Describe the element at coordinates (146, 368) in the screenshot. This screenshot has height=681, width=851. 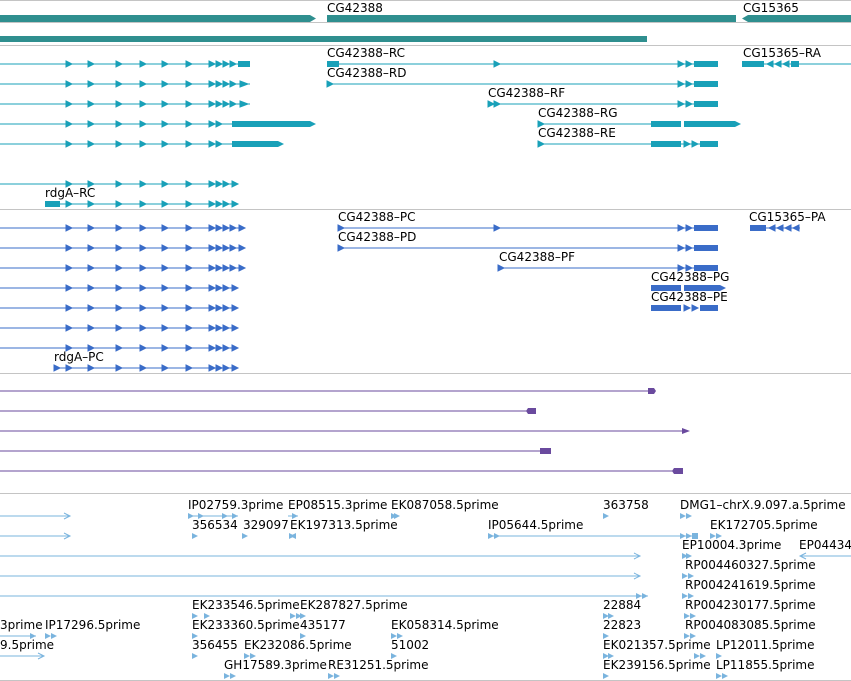
I see `protein-feature-rdga-pc` at that location.